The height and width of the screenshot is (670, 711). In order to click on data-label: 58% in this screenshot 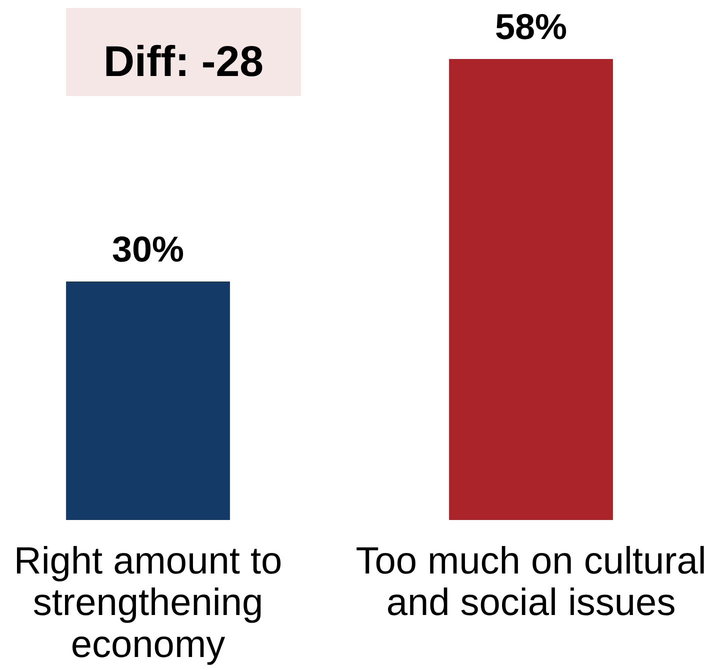, I will do `click(531, 26)`.